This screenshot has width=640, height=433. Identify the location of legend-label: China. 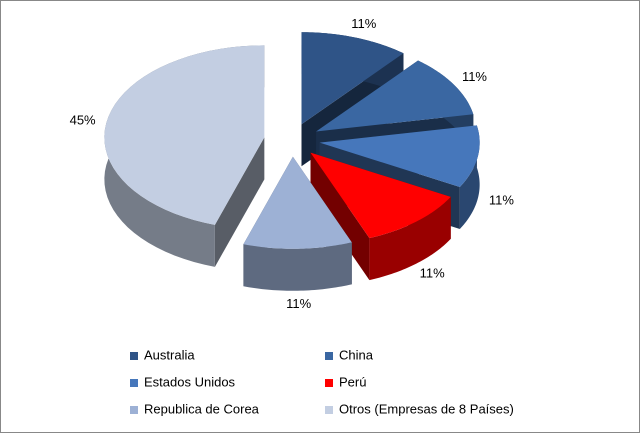
(356, 354).